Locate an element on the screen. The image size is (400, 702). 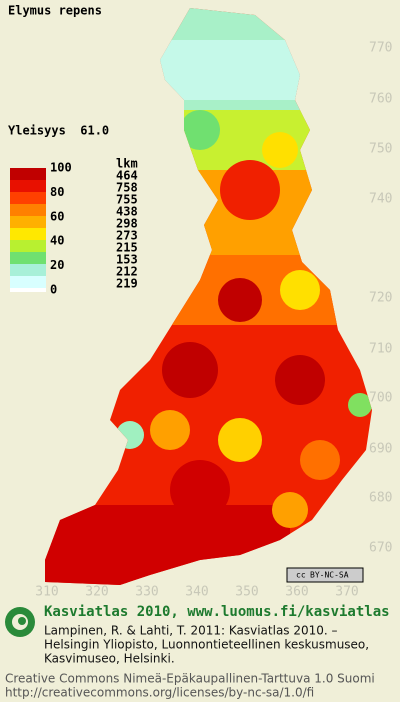
count: 153 is located at coordinates (127, 260).